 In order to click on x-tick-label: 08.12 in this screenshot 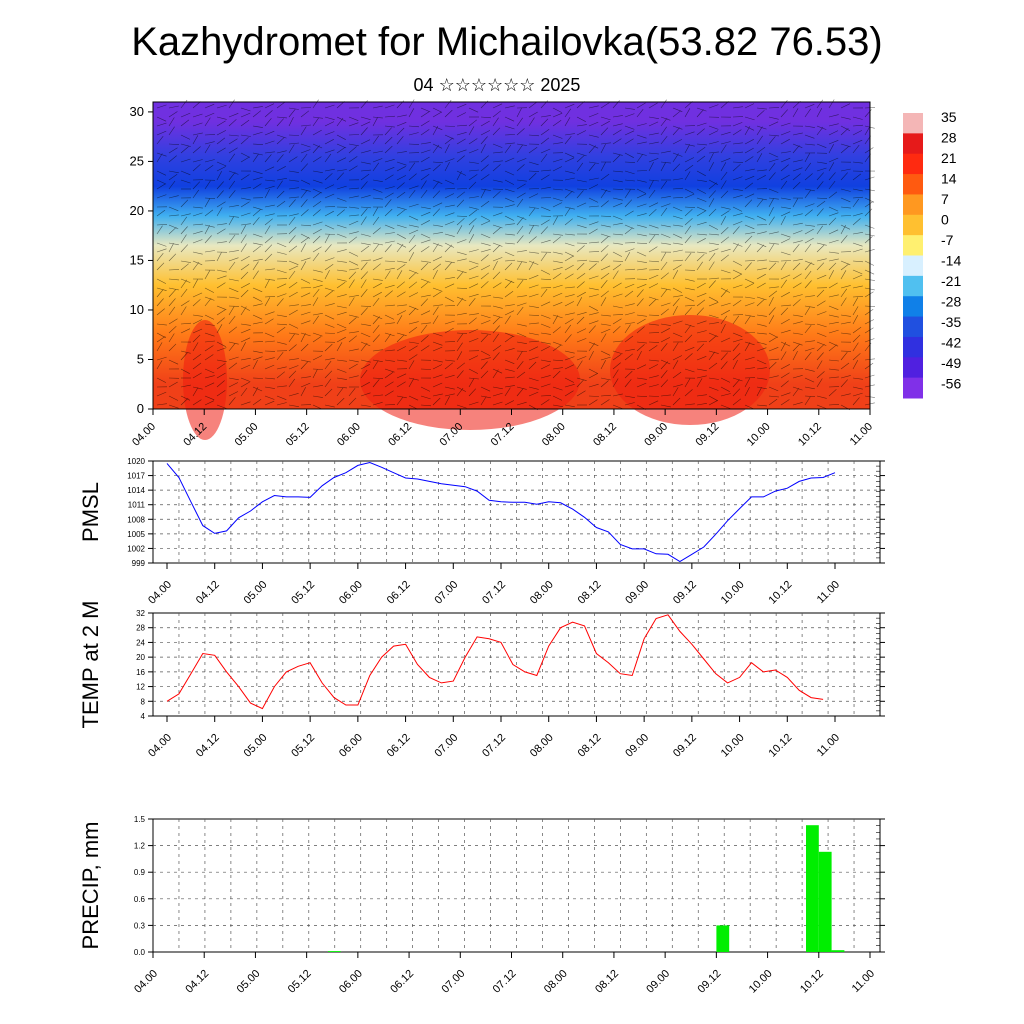, I will do `click(590, 746)`.